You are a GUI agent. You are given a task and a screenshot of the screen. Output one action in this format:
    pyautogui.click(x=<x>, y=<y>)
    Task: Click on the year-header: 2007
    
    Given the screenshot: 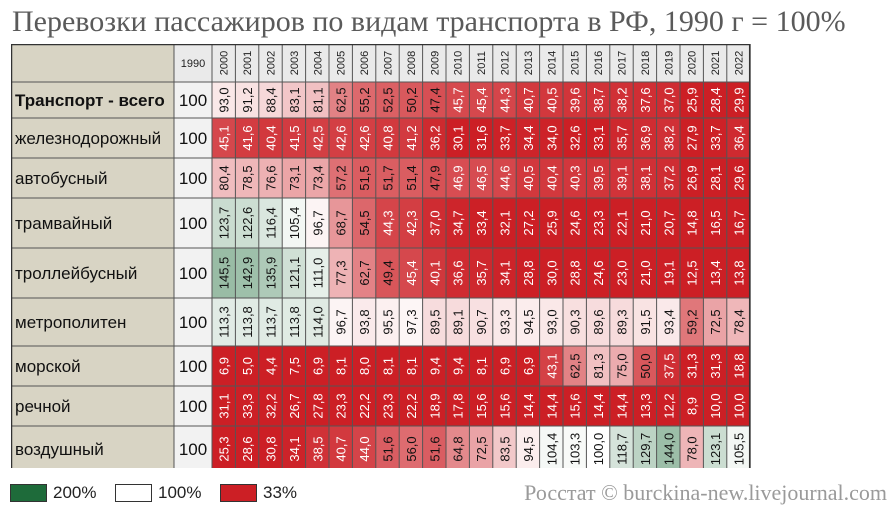 What is the action you would take?
    pyautogui.click(x=389, y=63)
    